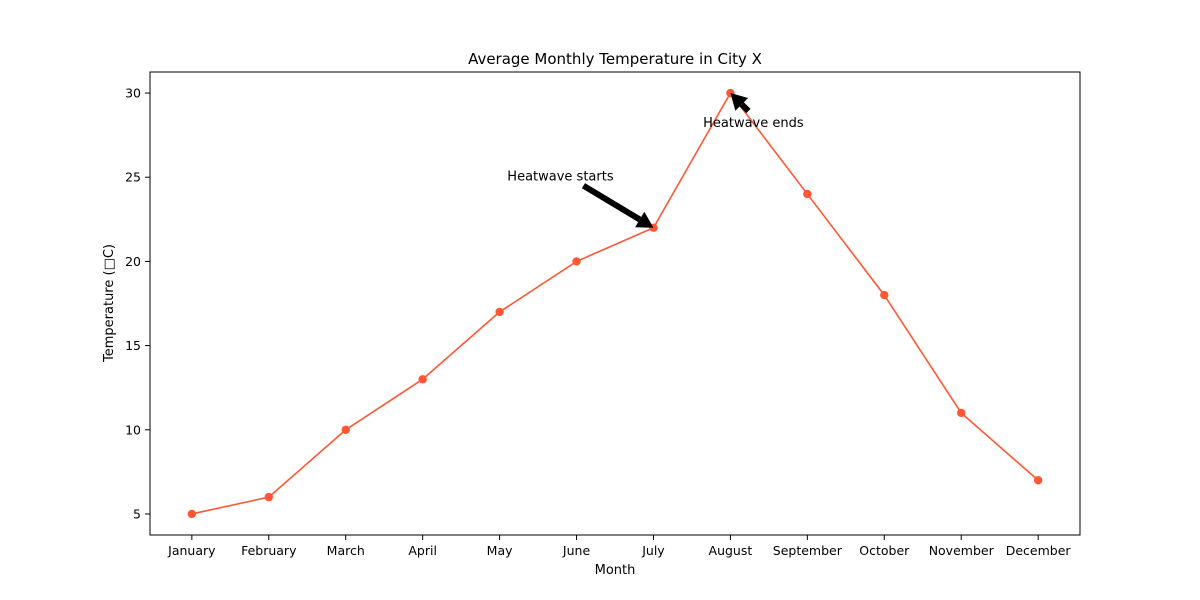 This screenshot has width=1200, height=600. I want to click on y-tick-label: 25, so click(133, 177).